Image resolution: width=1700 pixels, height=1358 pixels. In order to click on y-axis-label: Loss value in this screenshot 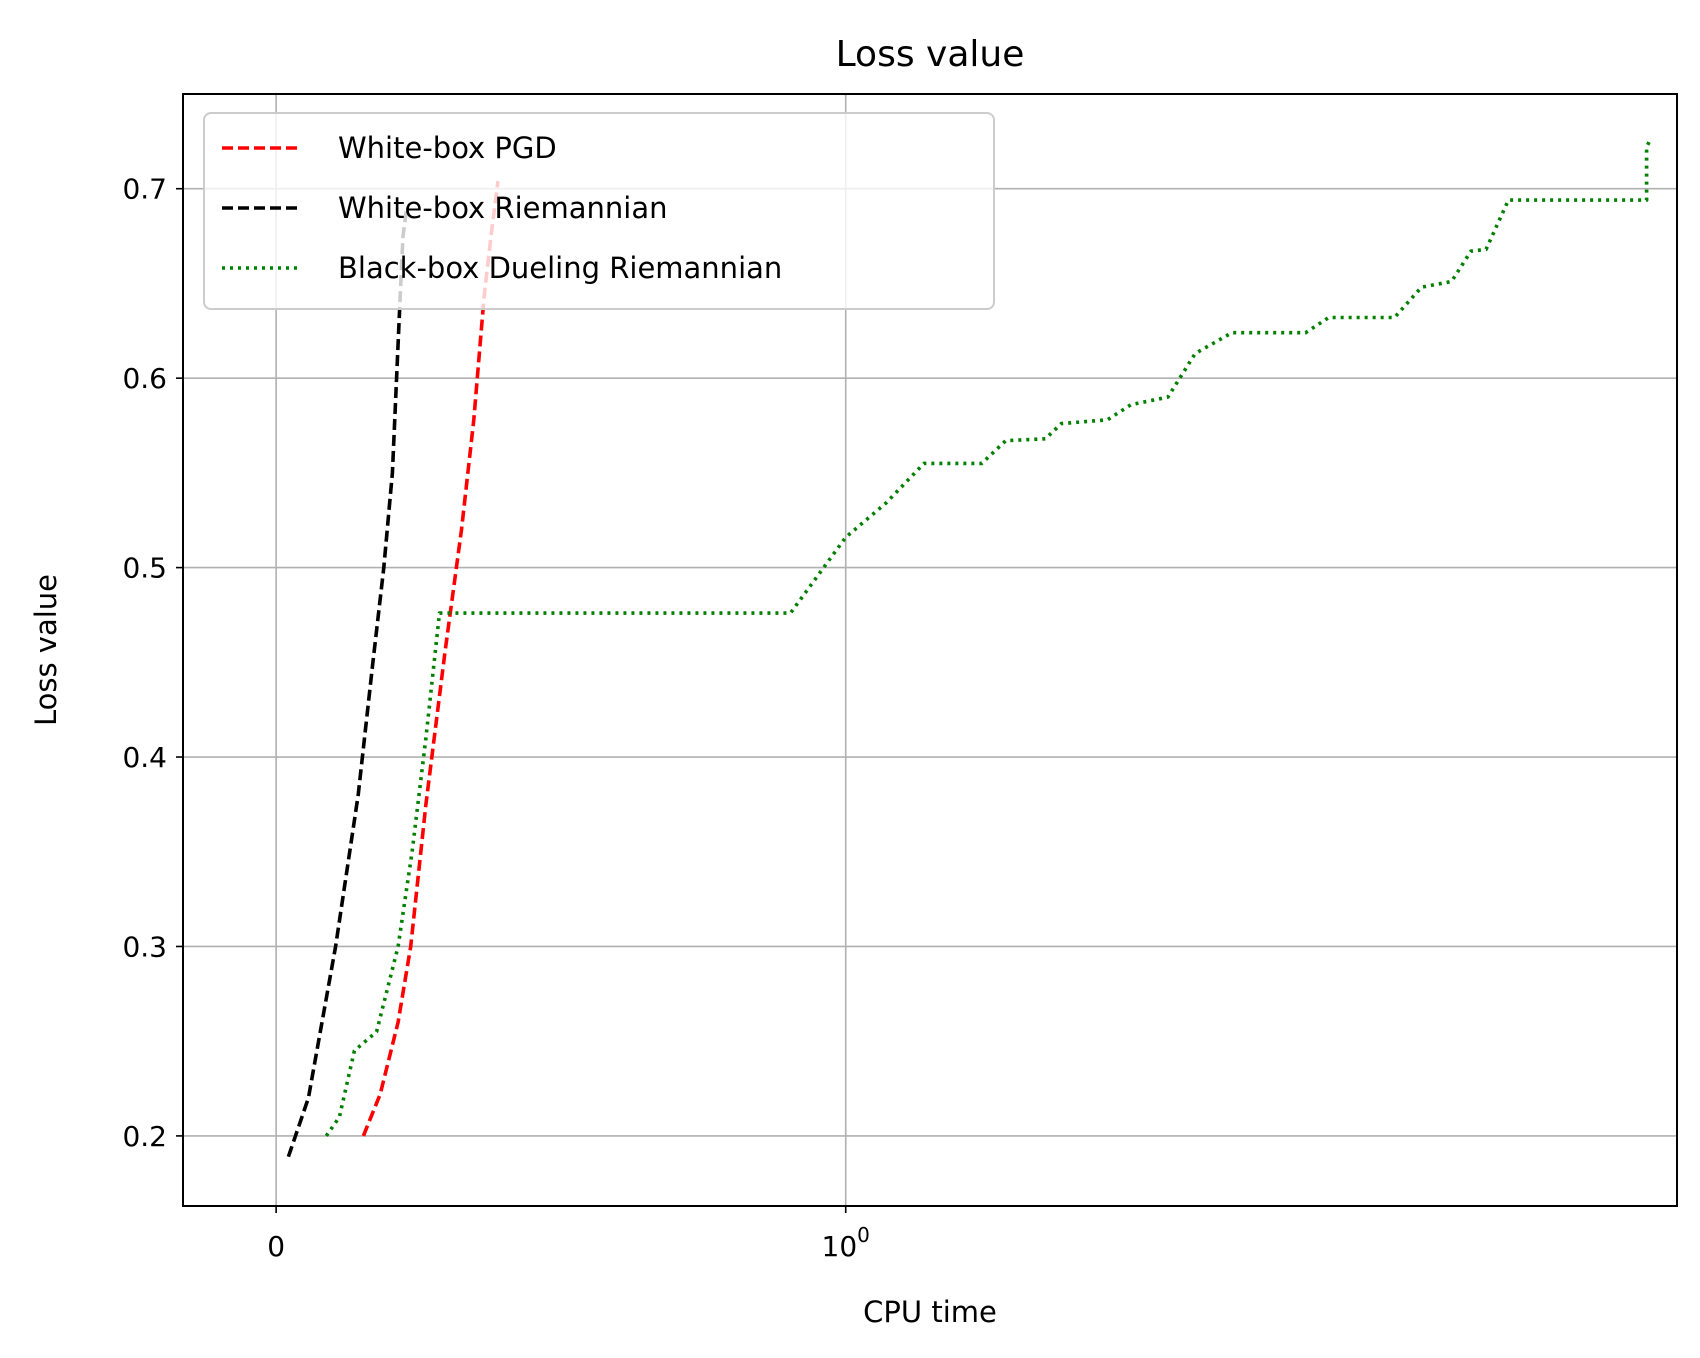, I will do `click(46, 650)`.